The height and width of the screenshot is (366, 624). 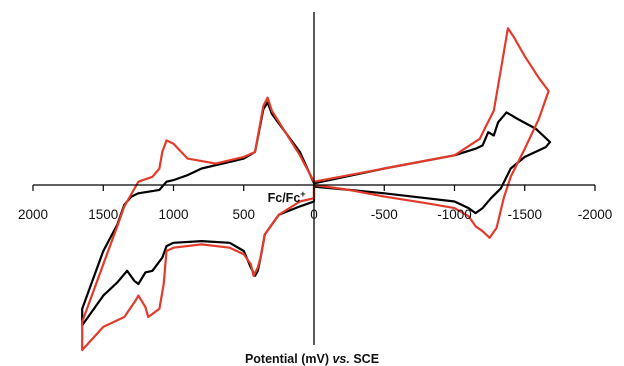 What do you see at coordinates (384, 214) in the screenshot?
I see `x-tick-label: -500` at bounding box center [384, 214].